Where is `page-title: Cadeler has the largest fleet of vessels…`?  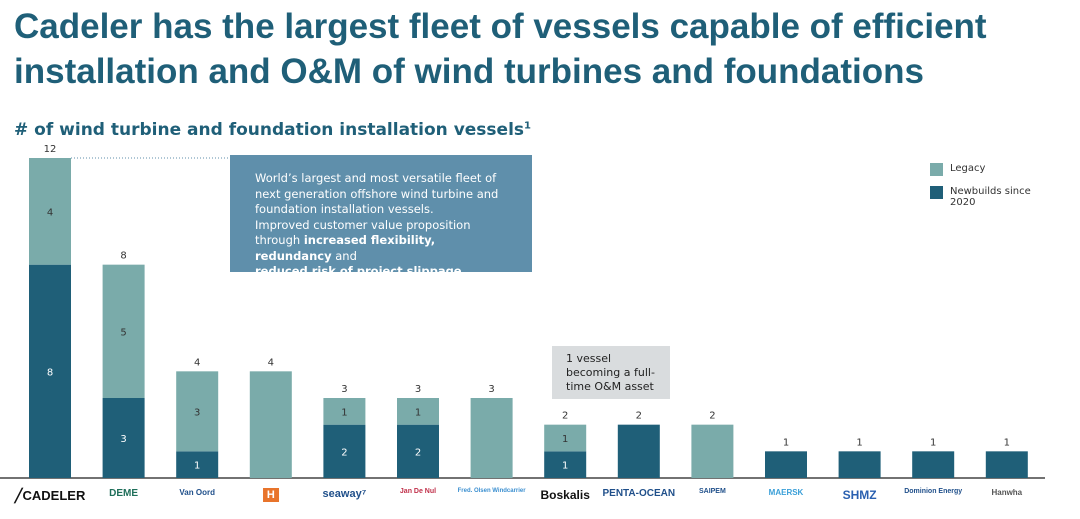
page-title: Cadeler has the largest fleet of vessels… is located at coordinates (500, 49).